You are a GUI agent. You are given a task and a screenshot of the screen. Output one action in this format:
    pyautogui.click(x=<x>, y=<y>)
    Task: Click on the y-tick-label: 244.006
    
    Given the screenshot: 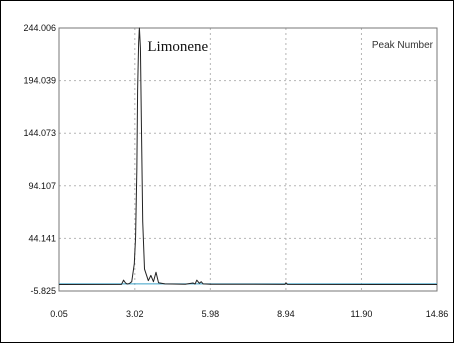 What is the action you would take?
    pyautogui.click(x=39, y=28)
    